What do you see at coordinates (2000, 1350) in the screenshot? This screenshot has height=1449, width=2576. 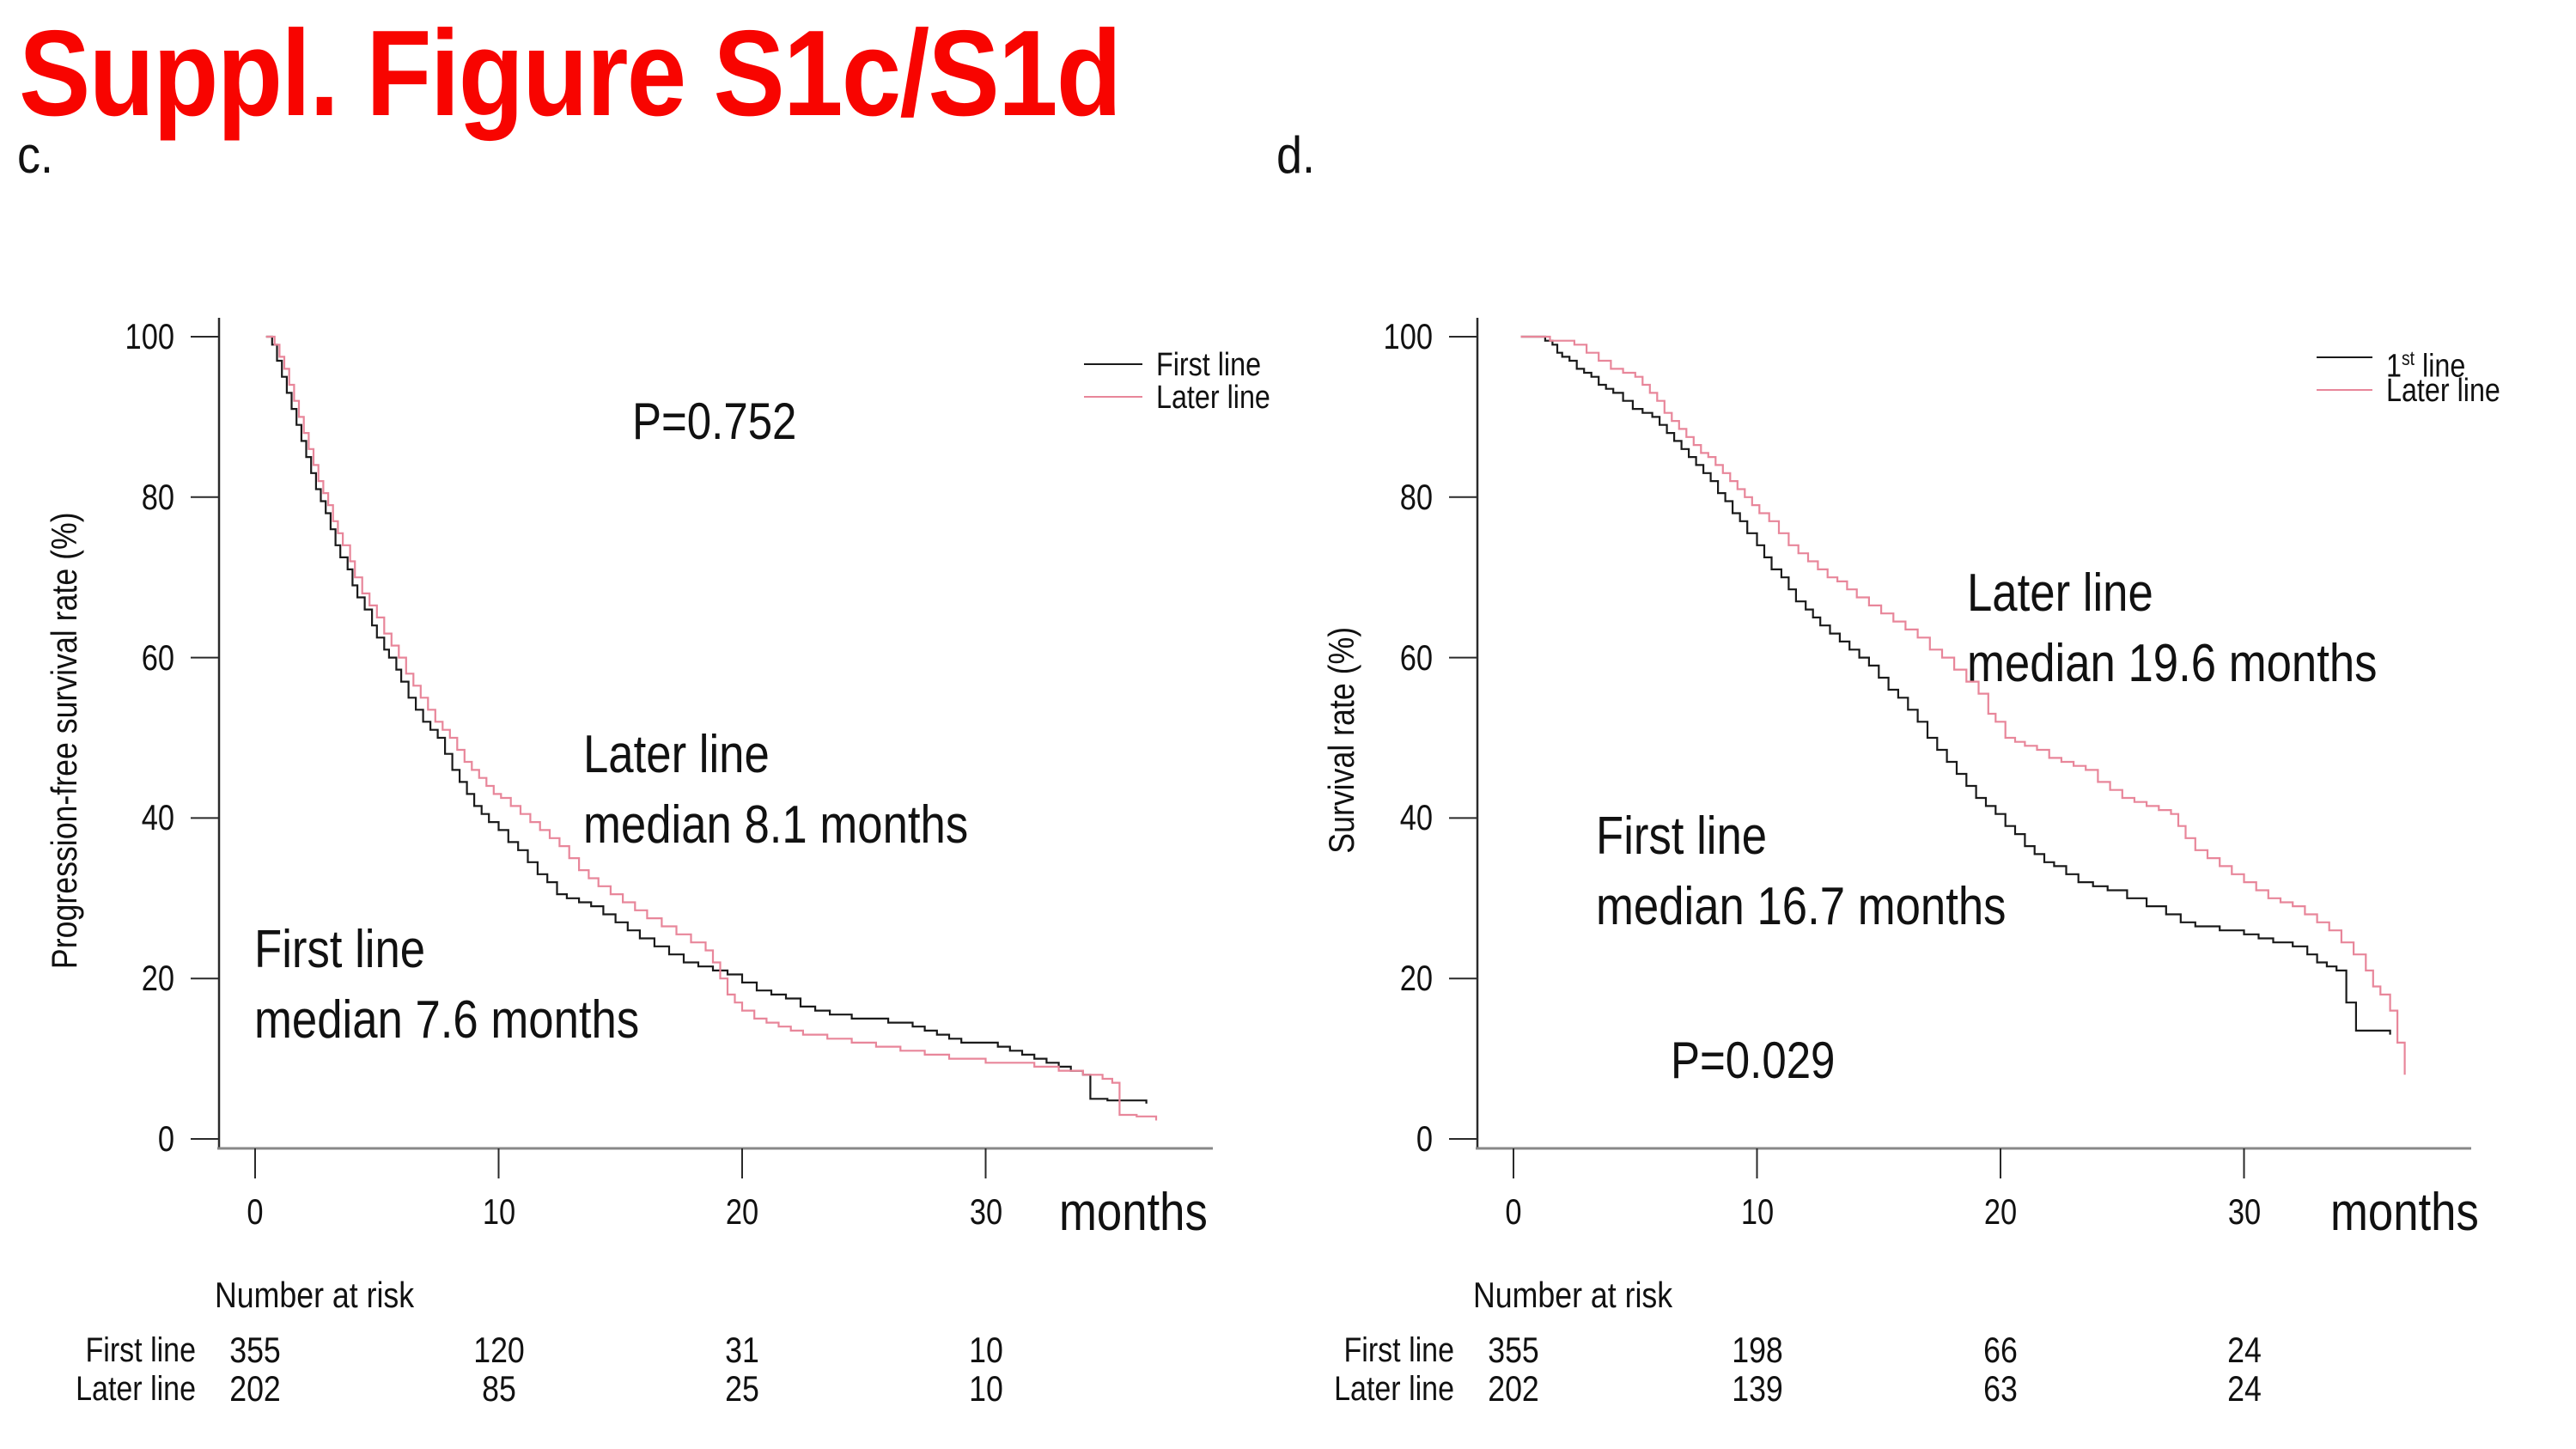 I see `risk-value: 66` at bounding box center [2000, 1350].